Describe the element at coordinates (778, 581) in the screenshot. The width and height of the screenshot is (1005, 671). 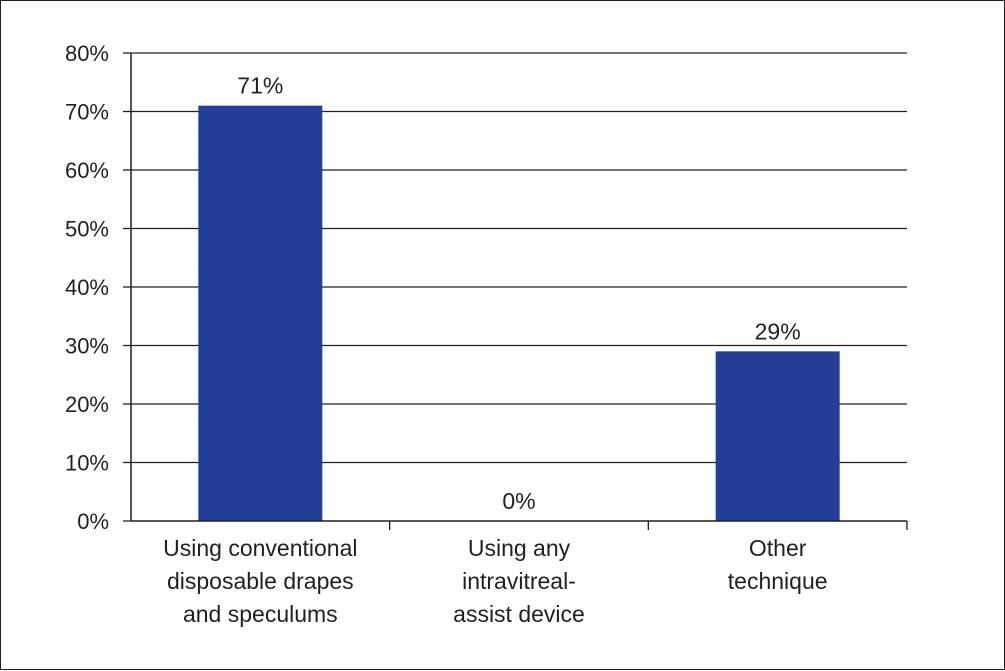
I see `x-category-label-line: technique` at that location.